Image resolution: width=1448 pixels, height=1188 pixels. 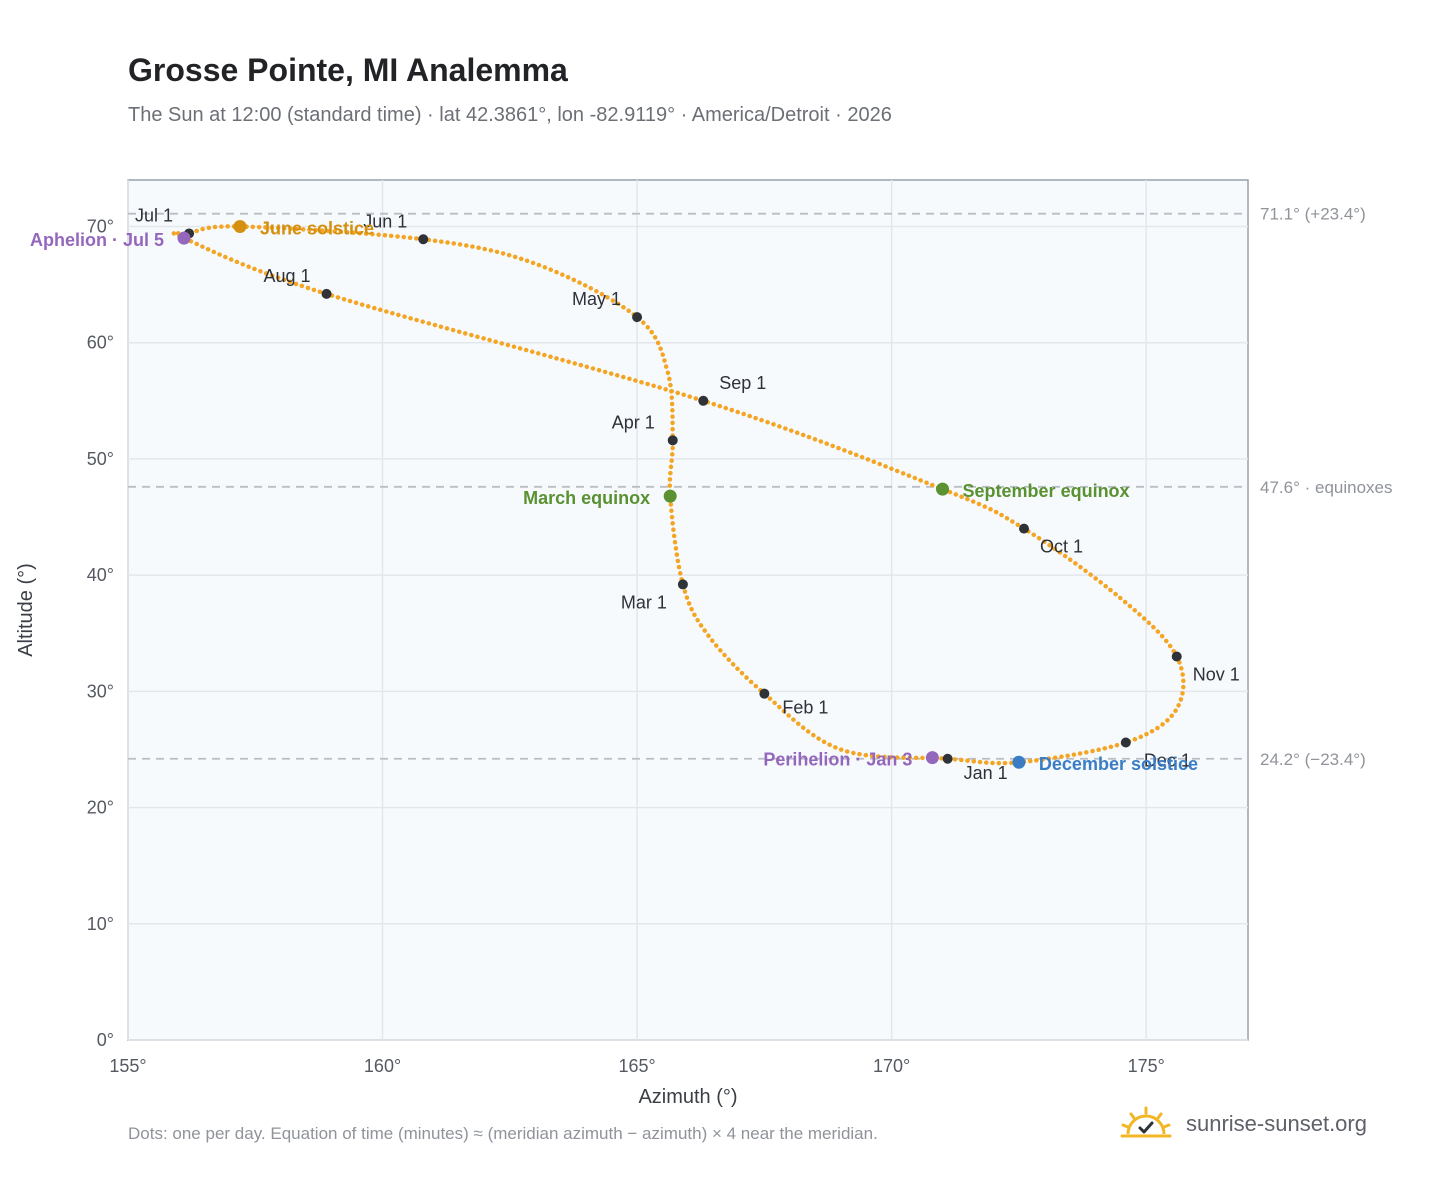 I want to click on month-label: Oct 1, so click(x=1061, y=547).